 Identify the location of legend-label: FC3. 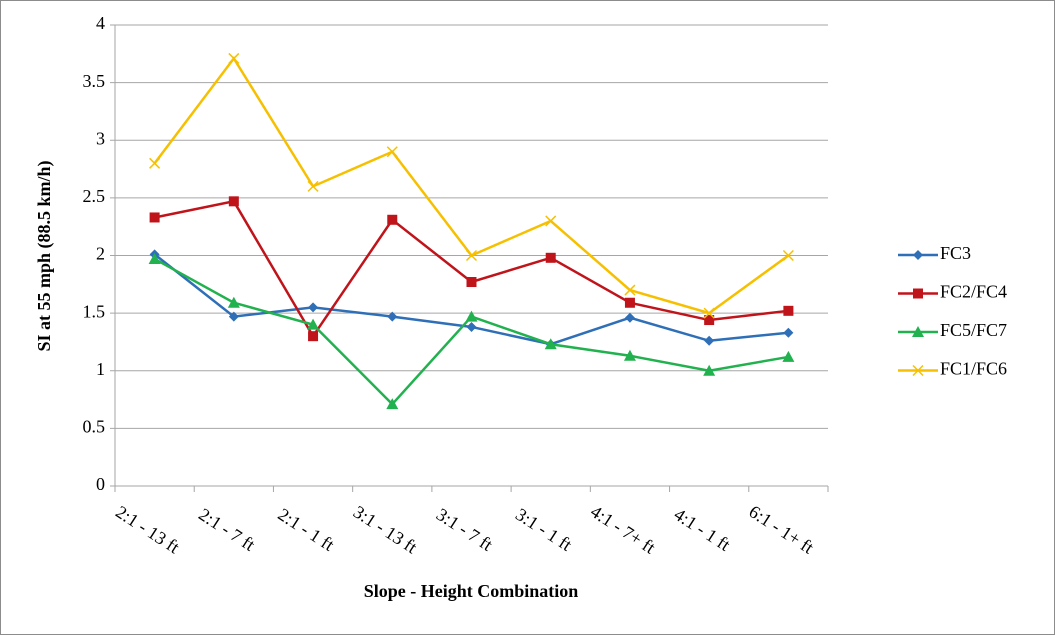
(955, 253).